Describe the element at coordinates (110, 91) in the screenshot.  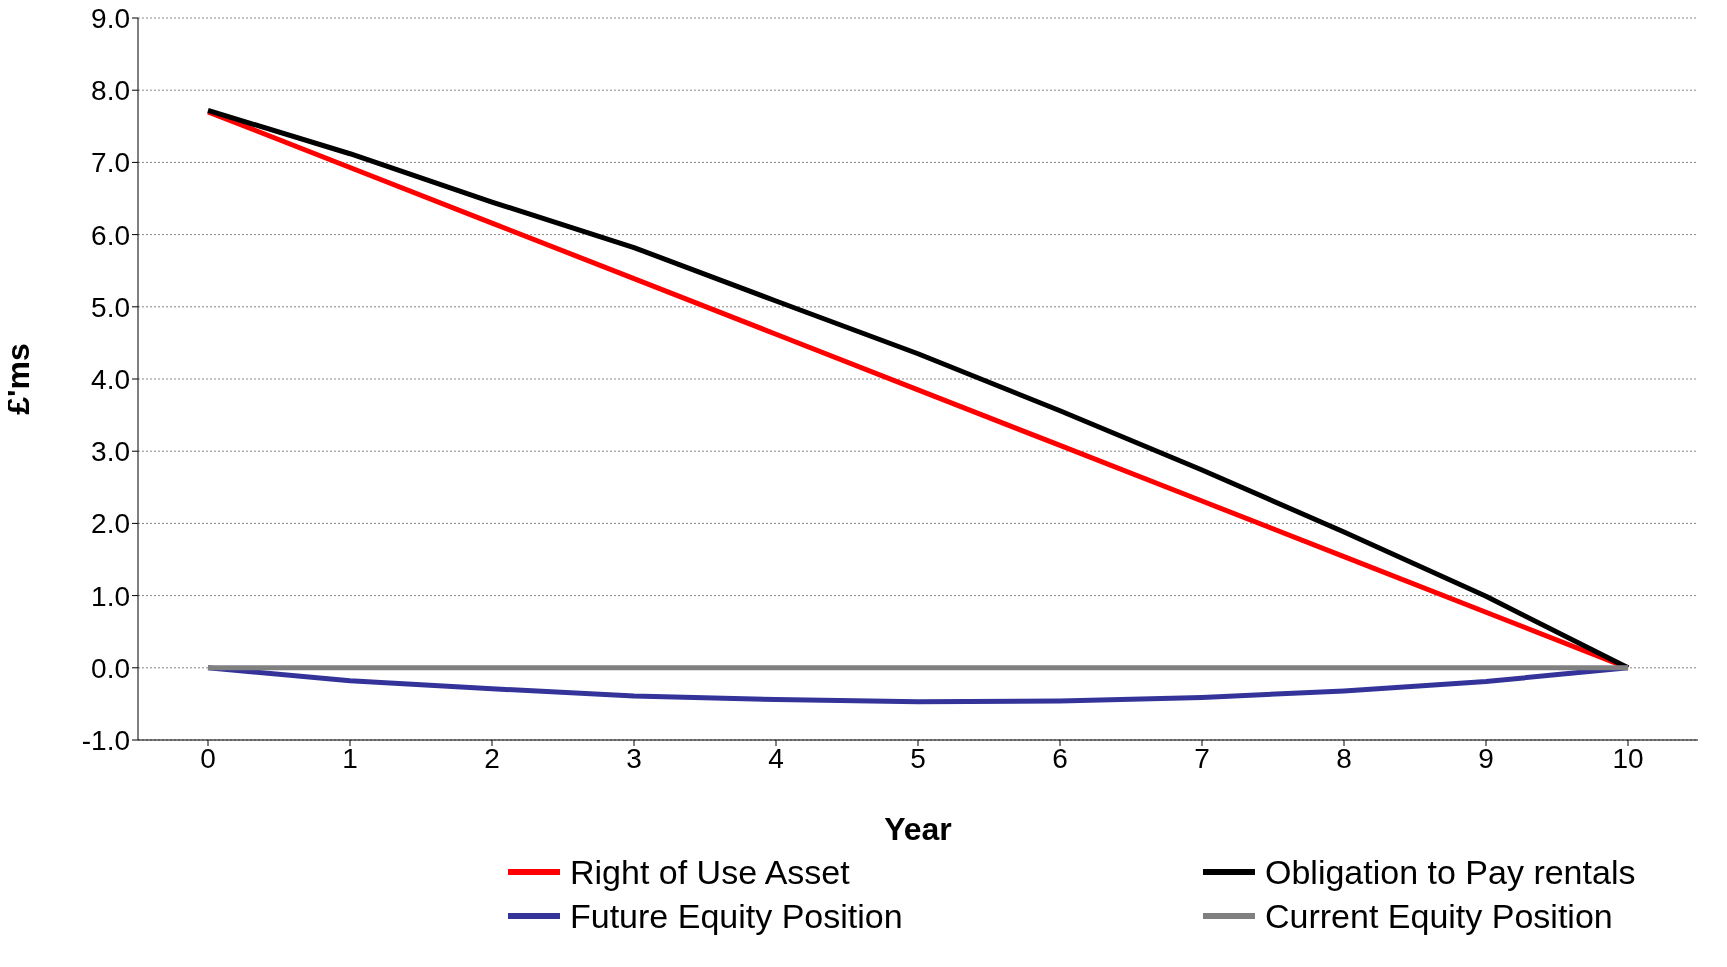
I see `y-tick-label: 8.0` at that location.